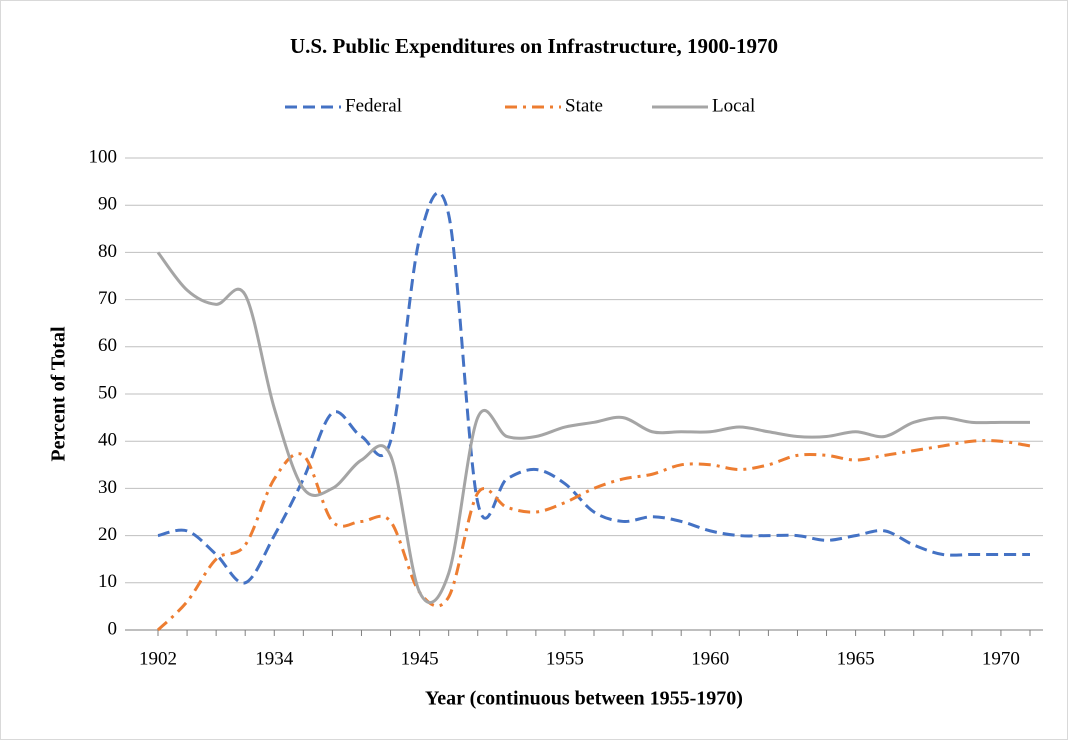 This screenshot has width=1068, height=740. Describe the element at coordinates (107, 298) in the screenshot. I see `y-tick-label: 70` at that location.